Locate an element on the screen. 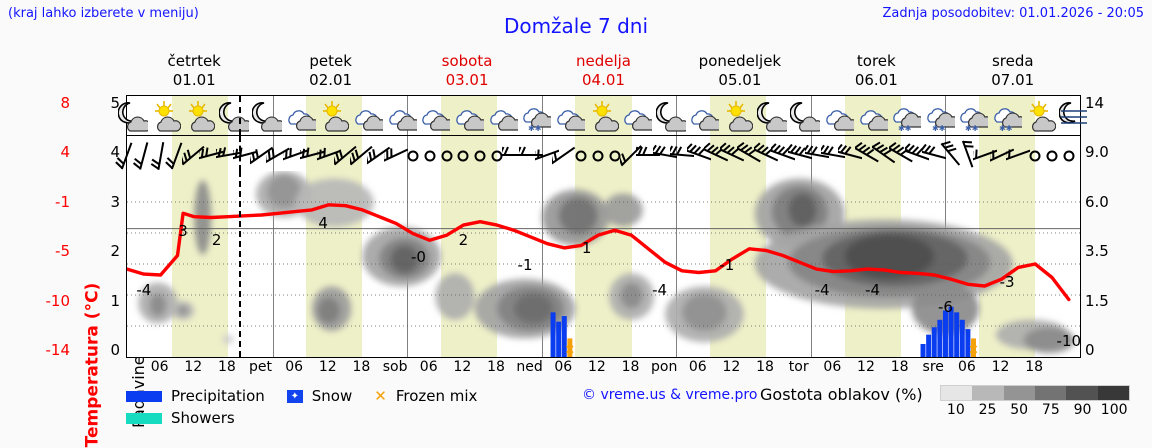  day-header-4: ponedeljek 05.01 is located at coordinates (740, 72).